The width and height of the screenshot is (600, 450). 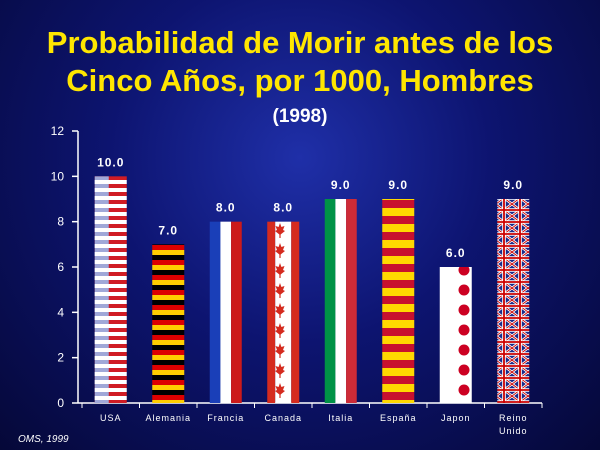 What do you see at coordinates (168, 418) in the screenshot?
I see `x-category-label: Alemania` at bounding box center [168, 418].